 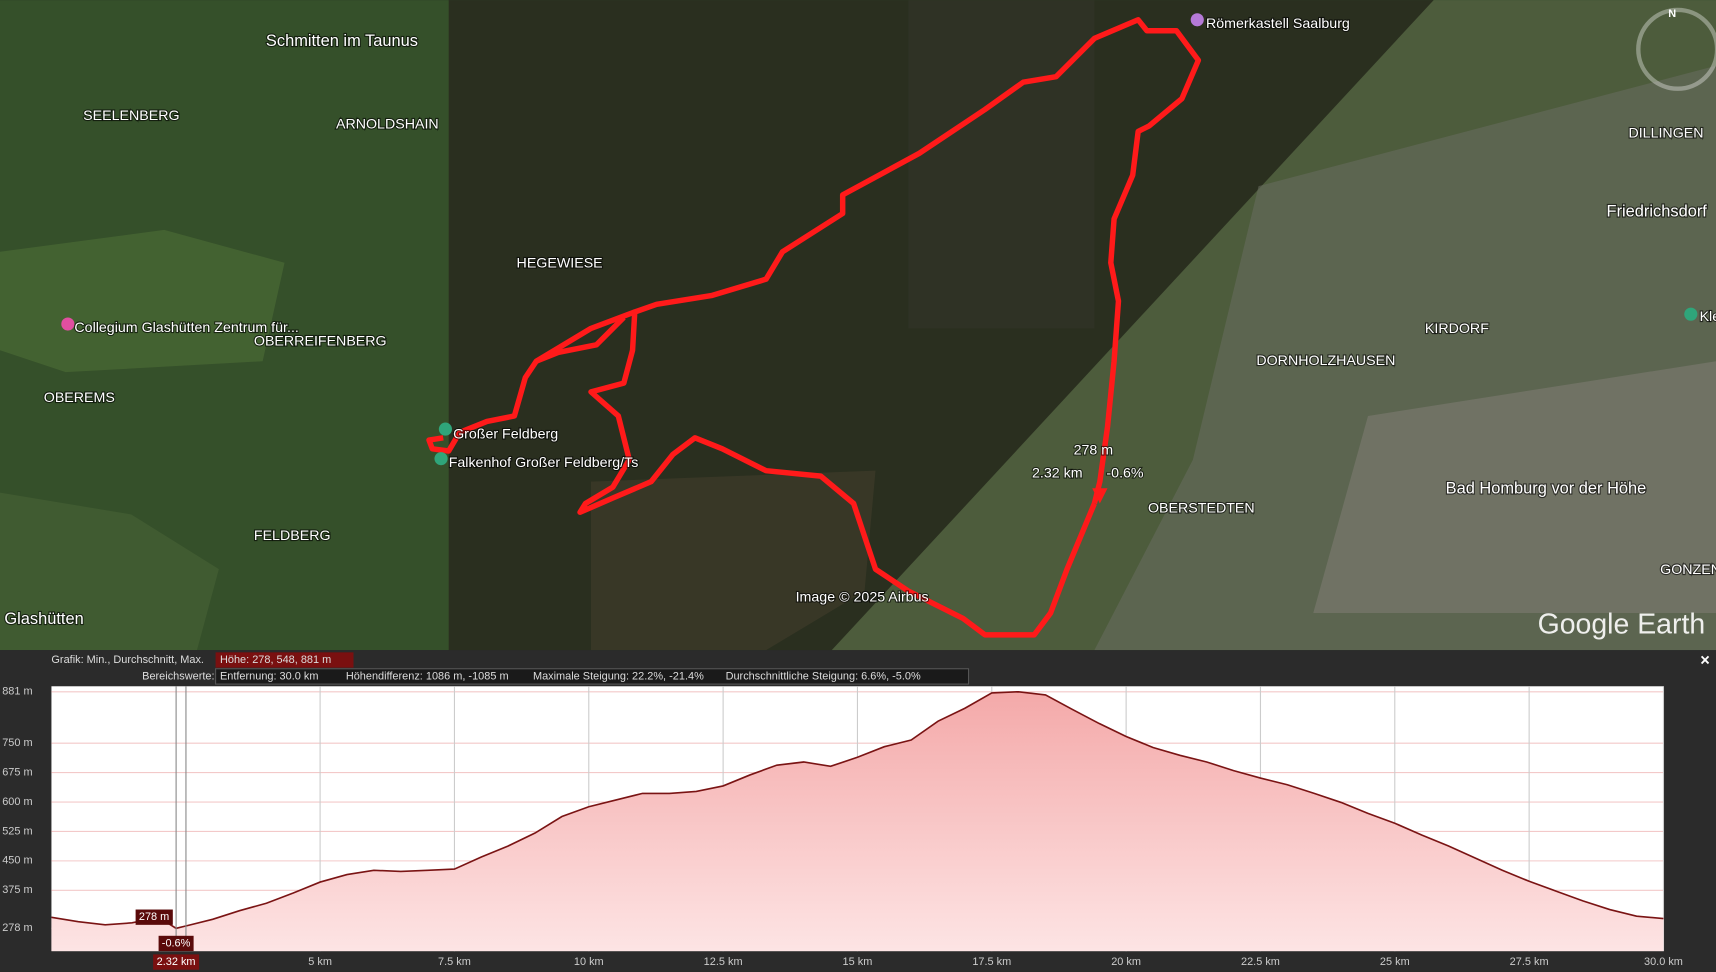 I want to click on x-tick-label: 30.0 km, so click(x=1663, y=962).